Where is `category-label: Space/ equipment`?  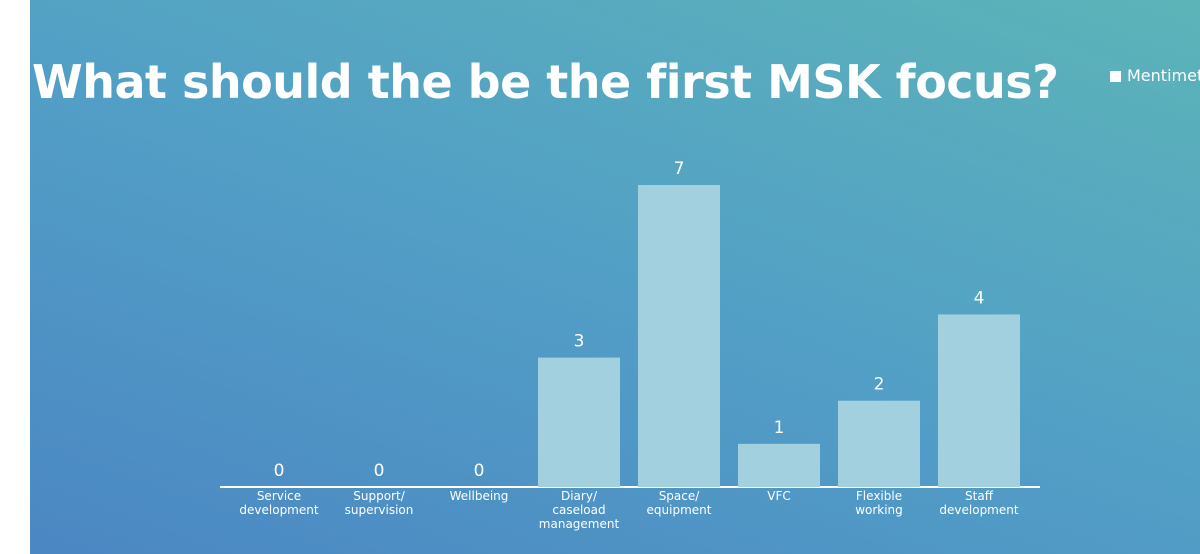
category-label: Space/ equipment is located at coordinates (679, 503).